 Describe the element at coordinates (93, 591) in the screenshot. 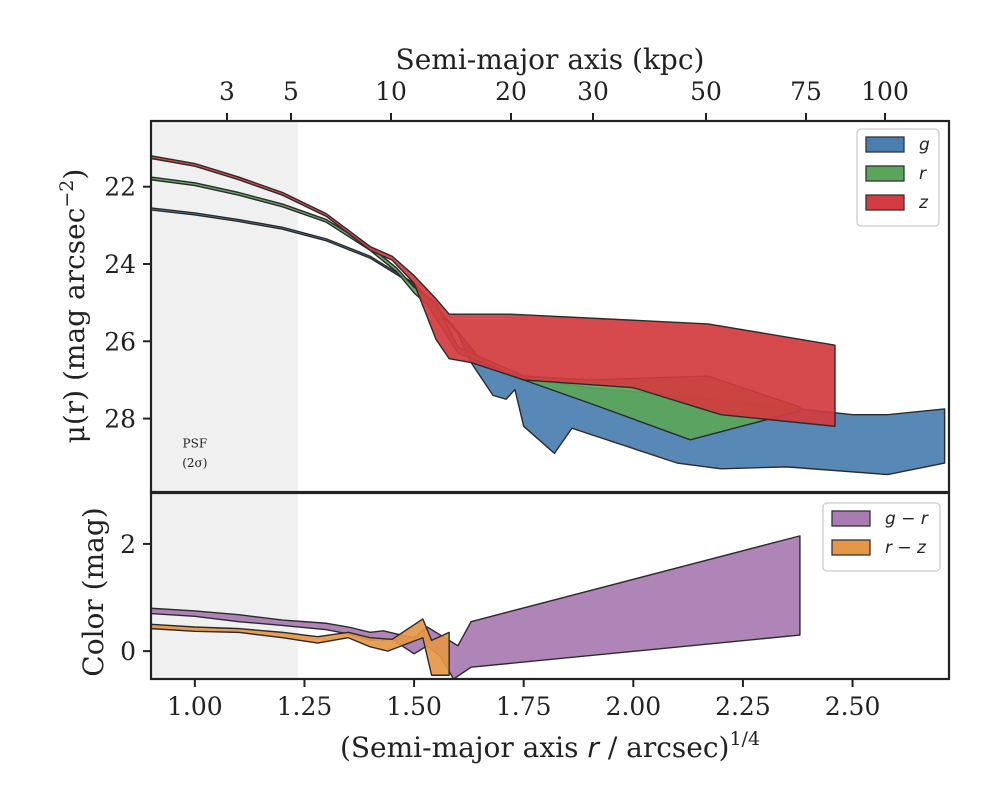

I see `y-axis-label-color: Color (mag)` at that location.